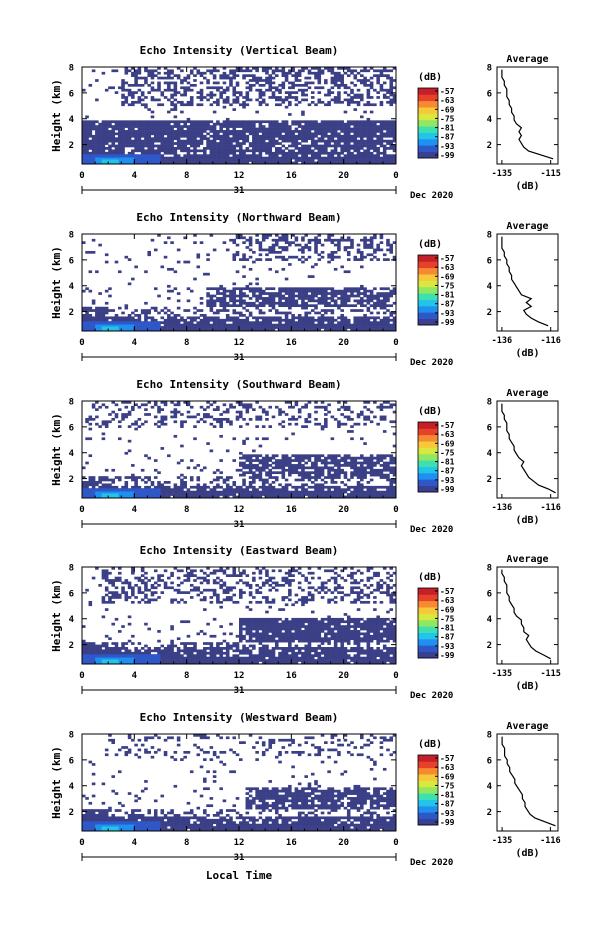  Describe the element at coordinates (550, 341) in the screenshot. I see `profile-x-tick-label: -116` at that location.